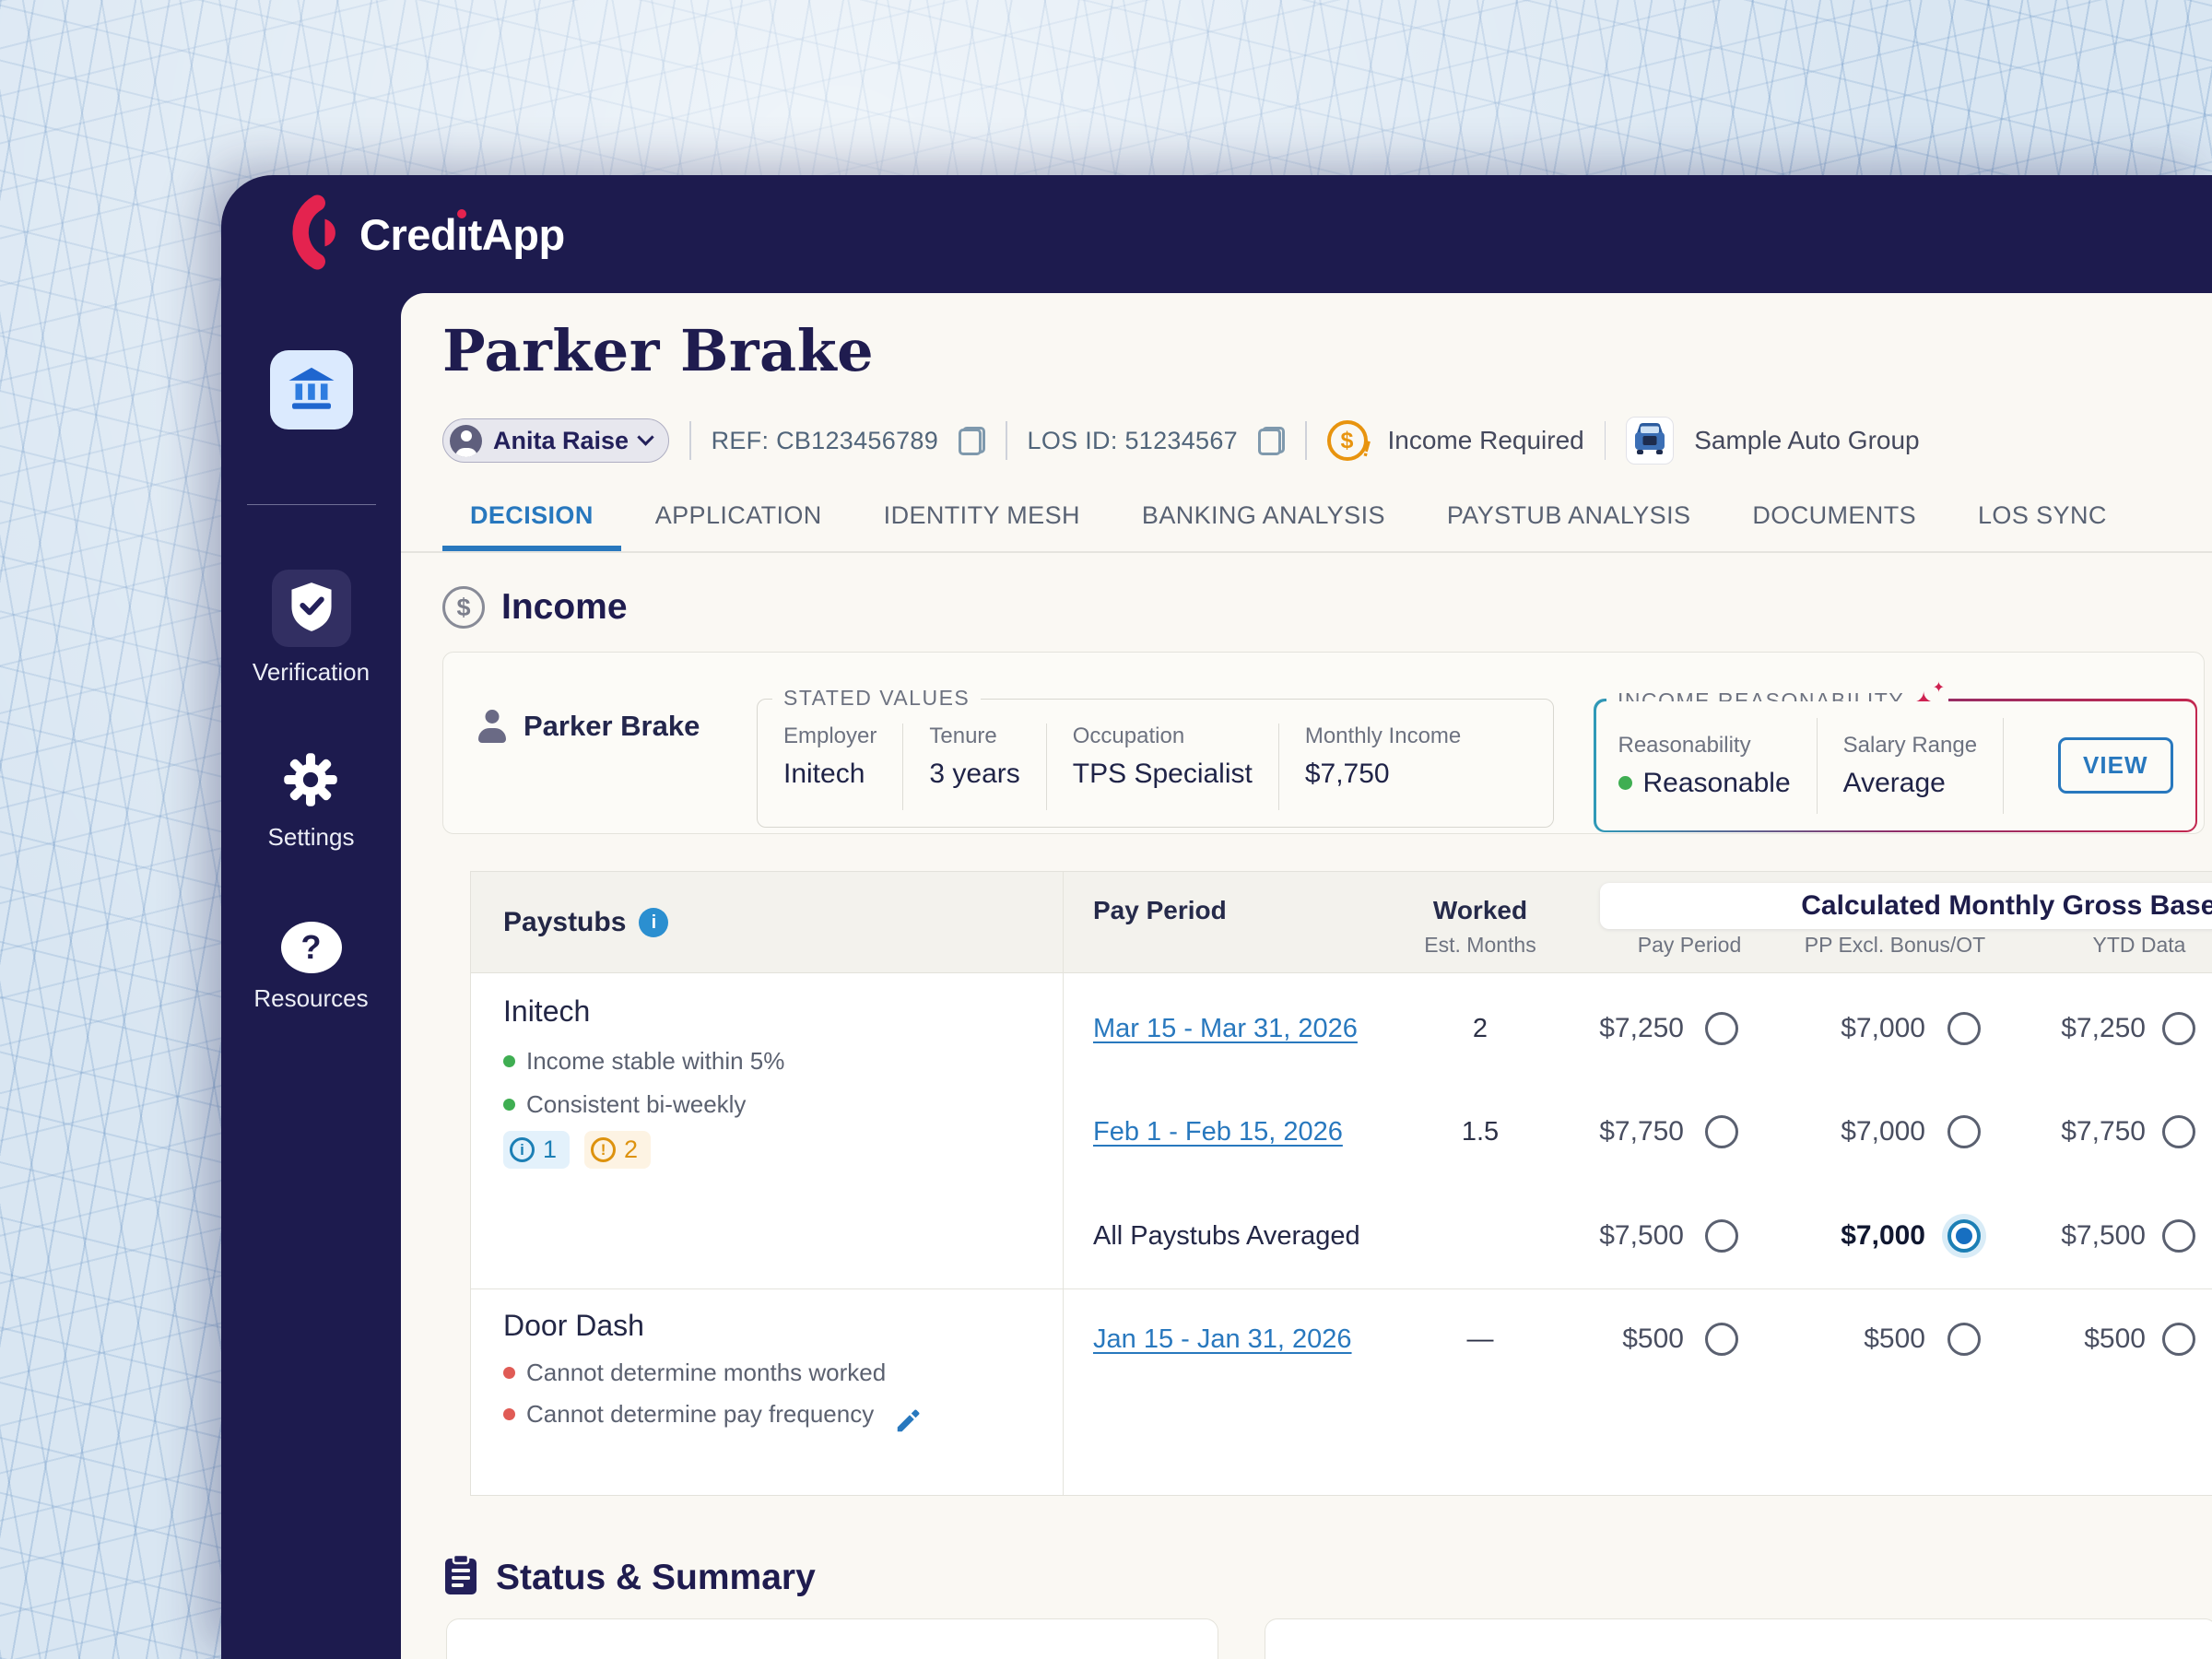 Image resolution: width=2212 pixels, height=1659 pixels. I want to click on pay-period-amount: $7,250, so click(1641, 1028).